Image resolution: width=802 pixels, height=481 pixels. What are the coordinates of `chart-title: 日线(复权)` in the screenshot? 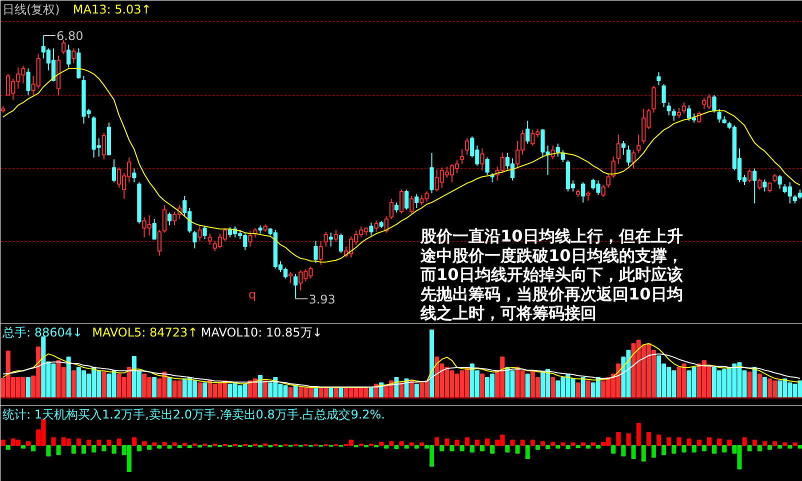 It's located at (31, 9).